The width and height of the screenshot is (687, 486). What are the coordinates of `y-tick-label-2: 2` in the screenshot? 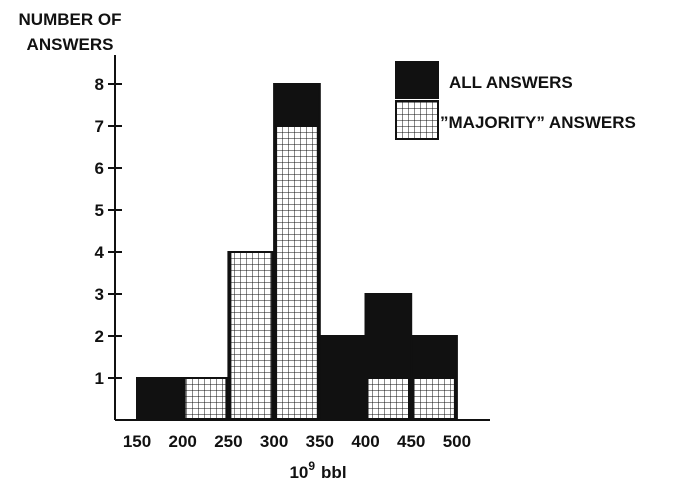 It's located at (99, 336).